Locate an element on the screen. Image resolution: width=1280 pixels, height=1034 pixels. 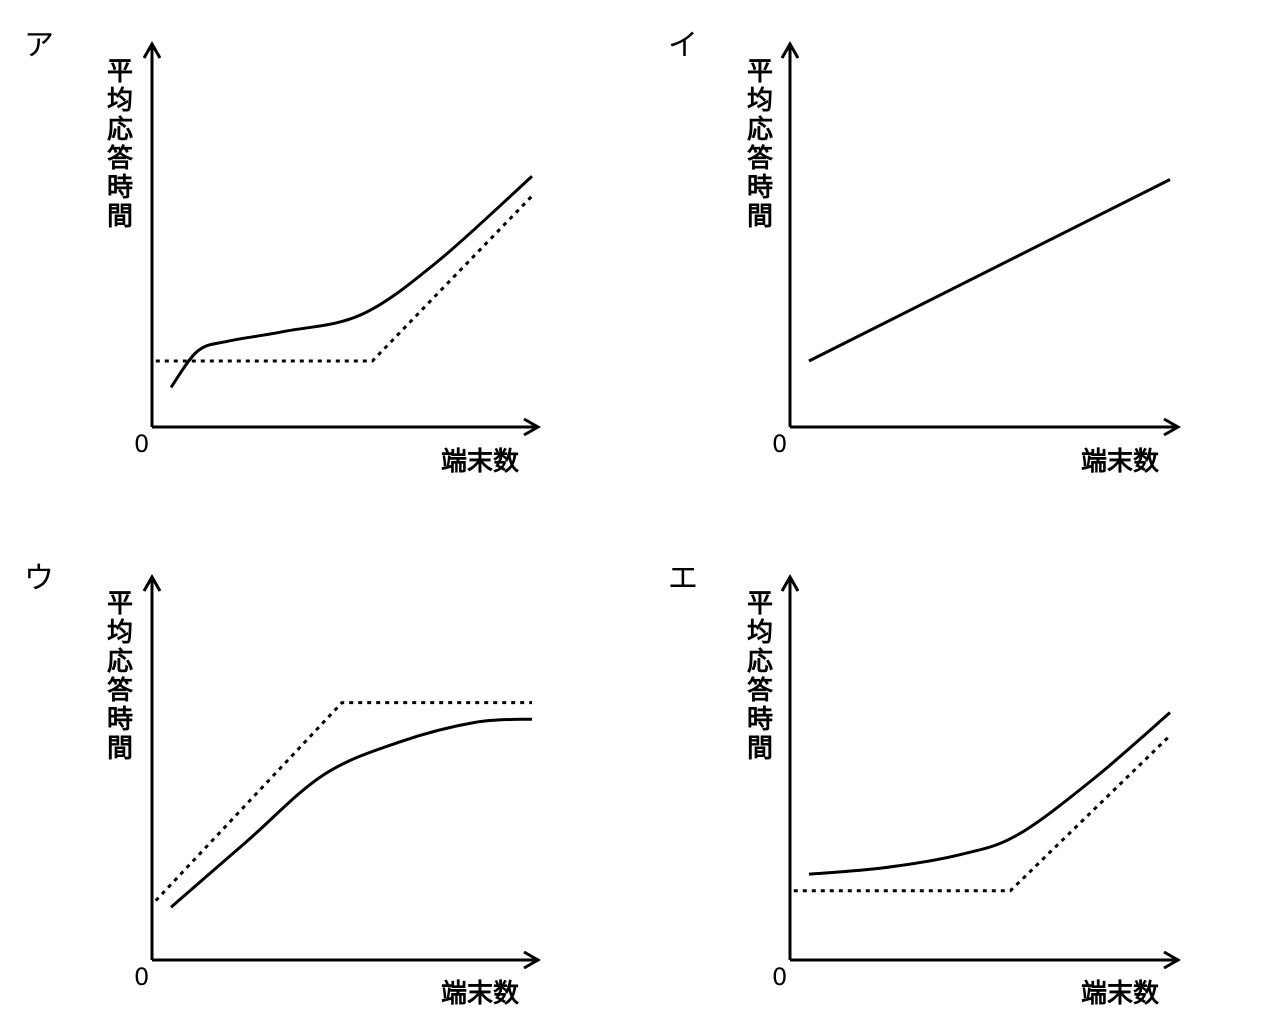
chart-title: ウ is located at coordinates (39, 578).